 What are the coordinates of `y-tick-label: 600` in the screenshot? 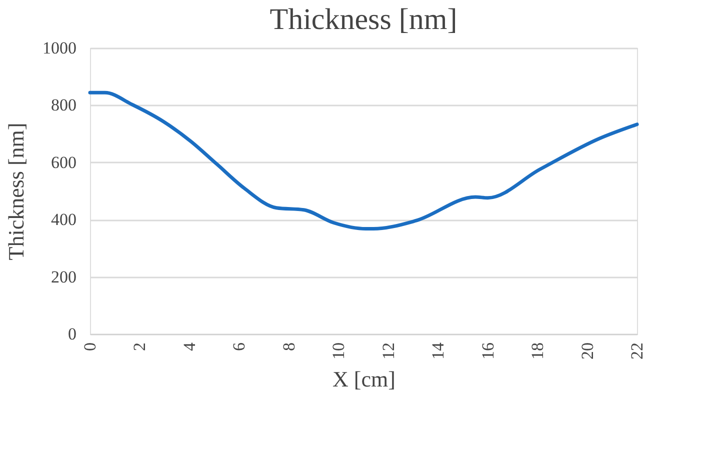 It's located at (63, 162).